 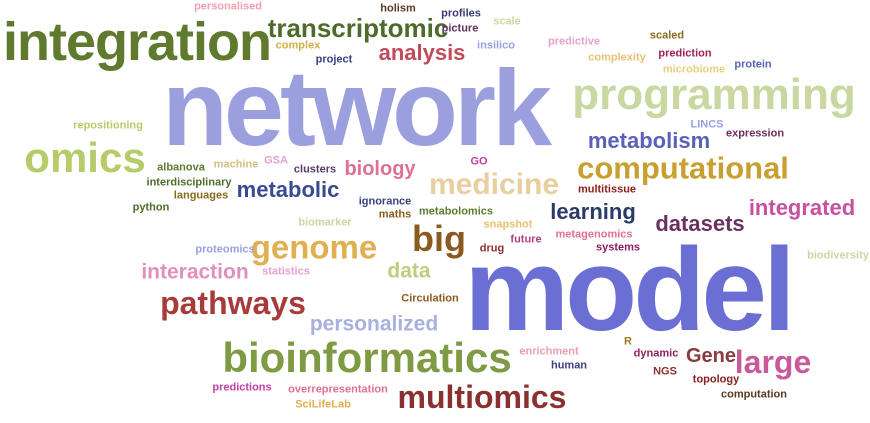 What do you see at coordinates (617, 57) in the screenshot?
I see `word-complexity: complexity` at bounding box center [617, 57].